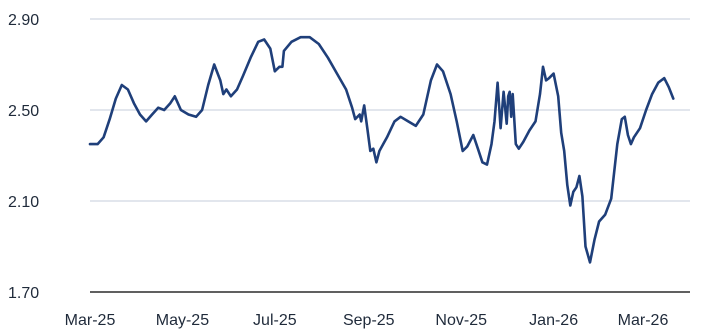 This screenshot has width=709, height=331. What do you see at coordinates (23, 111) in the screenshot?
I see `y-tick-label: 2.50` at bounding box center [23, 111].